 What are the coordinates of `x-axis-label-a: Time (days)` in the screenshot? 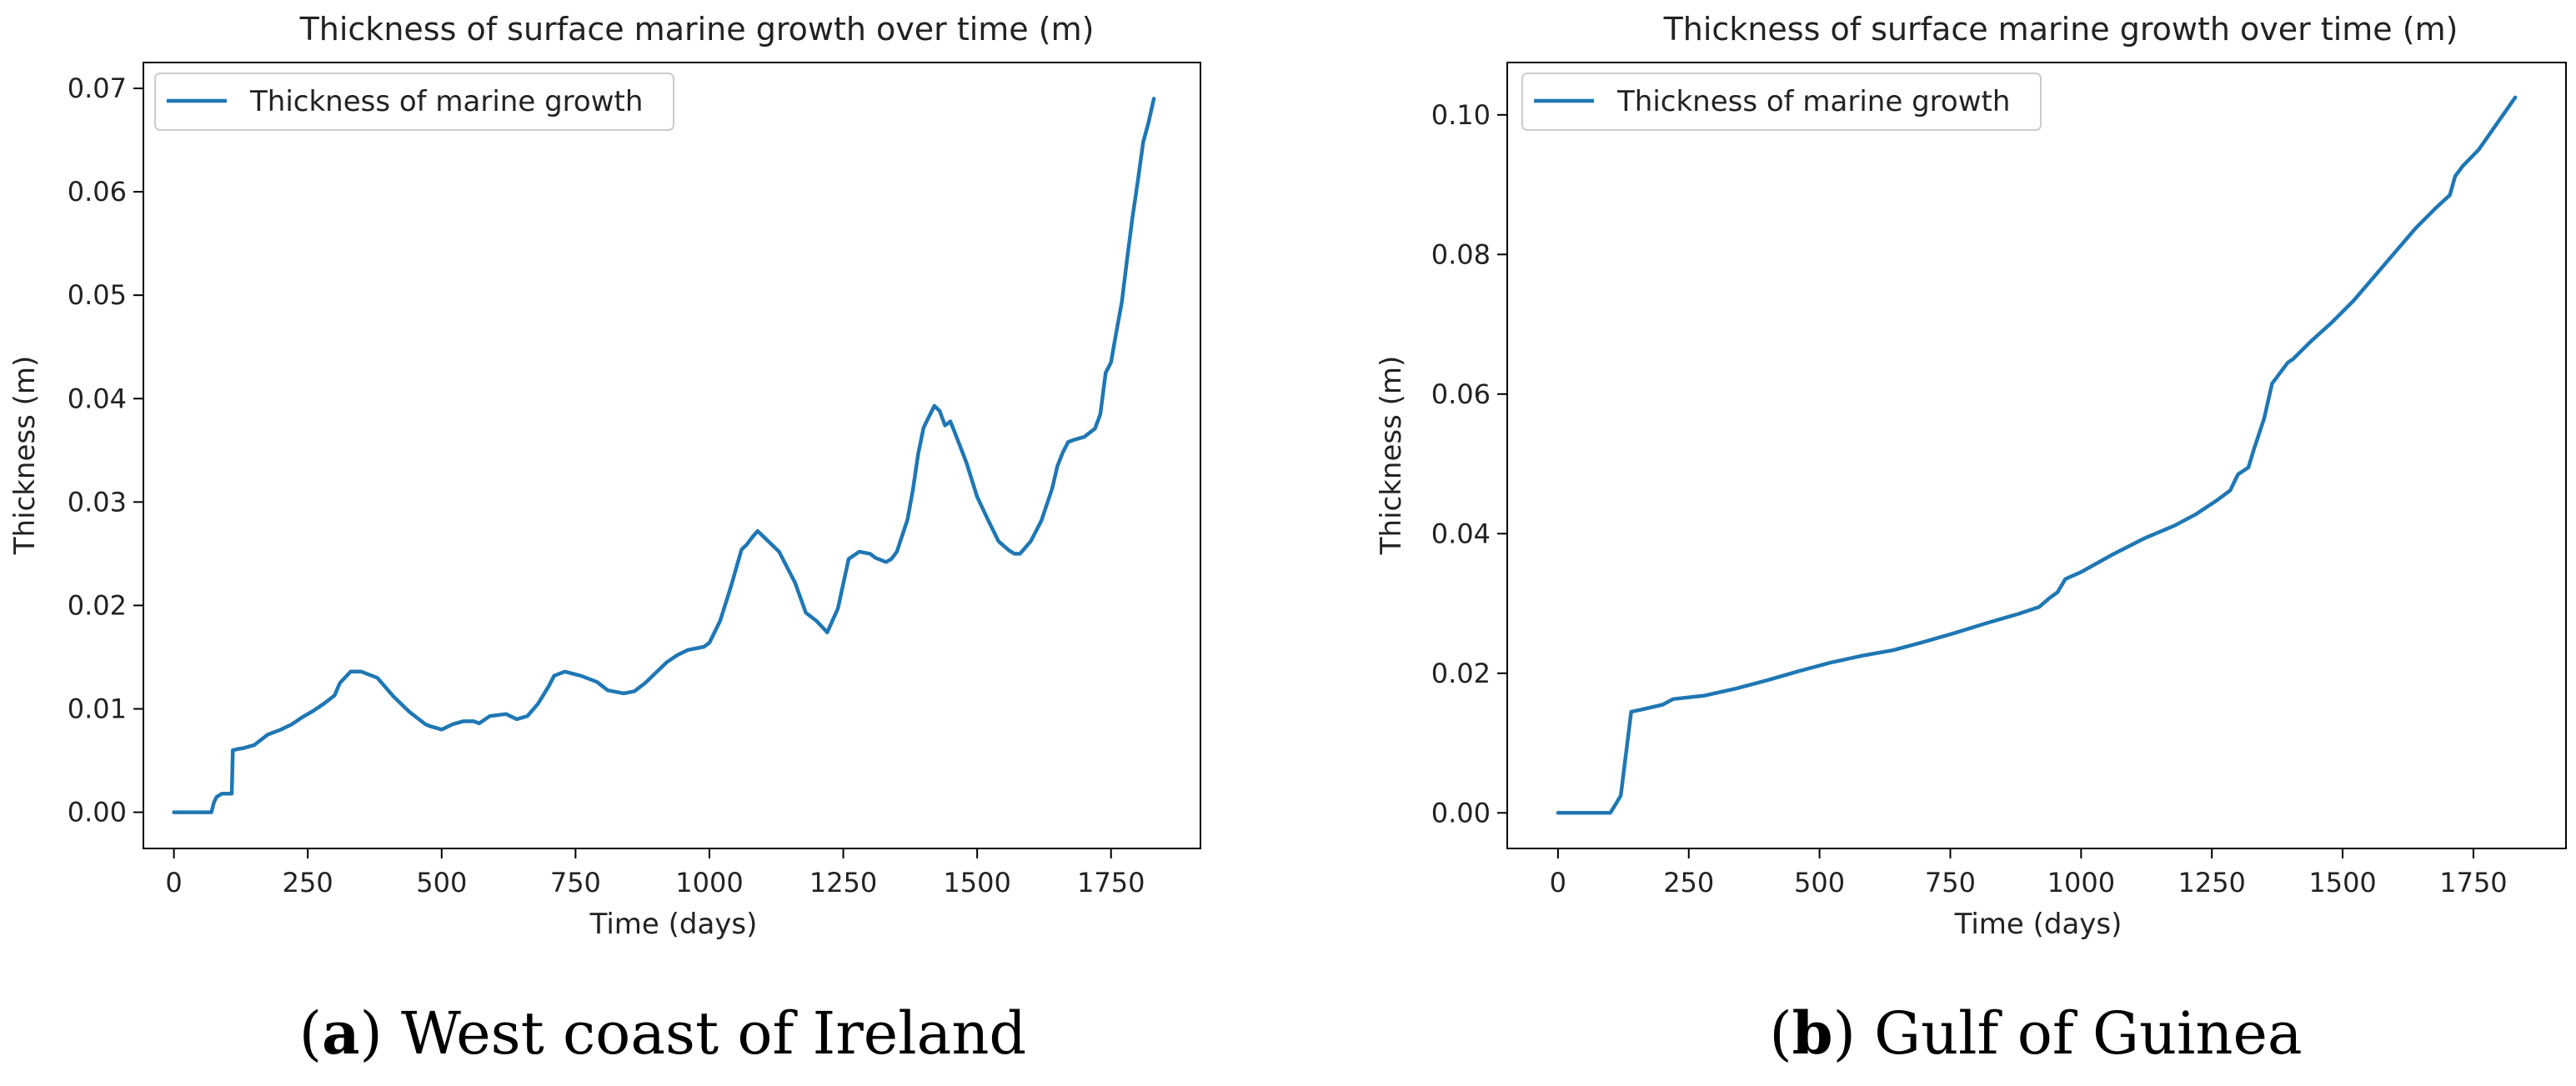 It's located at (673, 924).